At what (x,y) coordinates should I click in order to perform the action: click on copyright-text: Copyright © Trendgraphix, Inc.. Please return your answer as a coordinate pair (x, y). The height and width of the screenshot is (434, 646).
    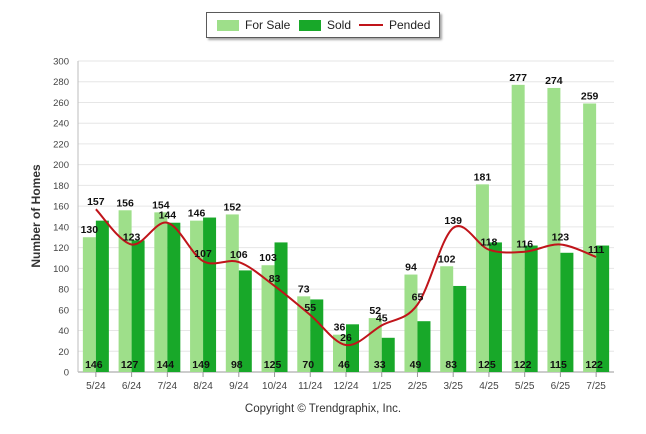
    Looking at the image, I should click on (323, 409).